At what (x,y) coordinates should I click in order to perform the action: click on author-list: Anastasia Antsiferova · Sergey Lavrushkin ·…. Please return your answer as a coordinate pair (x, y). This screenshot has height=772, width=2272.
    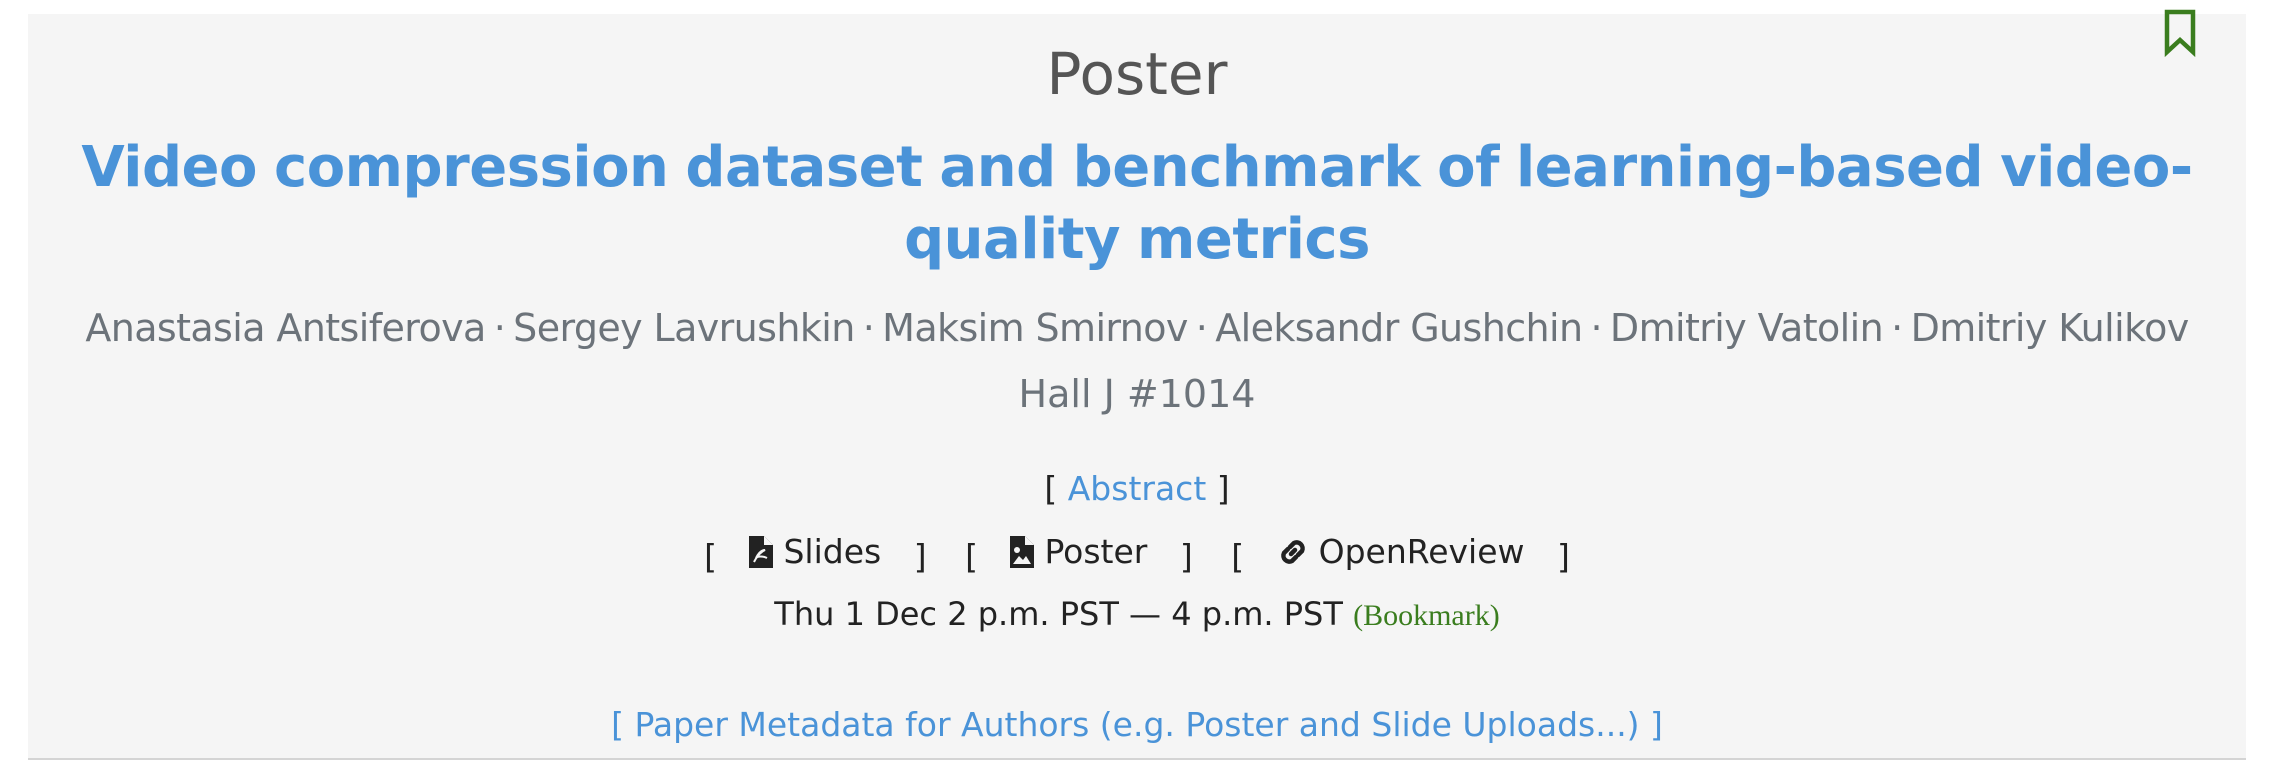
    Looking at the image, I should click on (1137, 328).